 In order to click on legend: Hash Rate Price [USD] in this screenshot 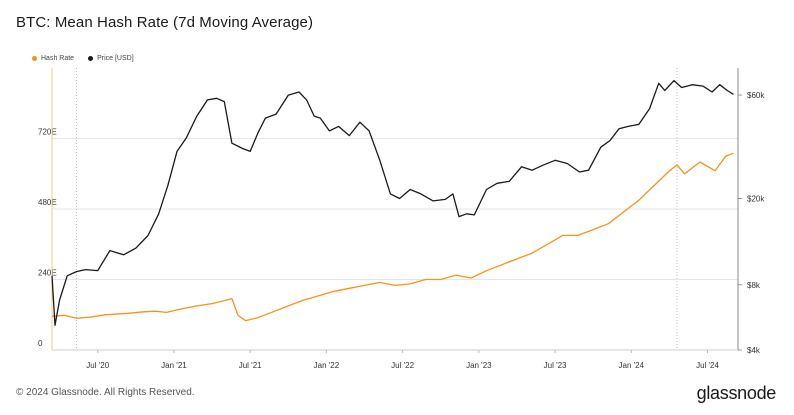, I will do `click(83, 58)`.